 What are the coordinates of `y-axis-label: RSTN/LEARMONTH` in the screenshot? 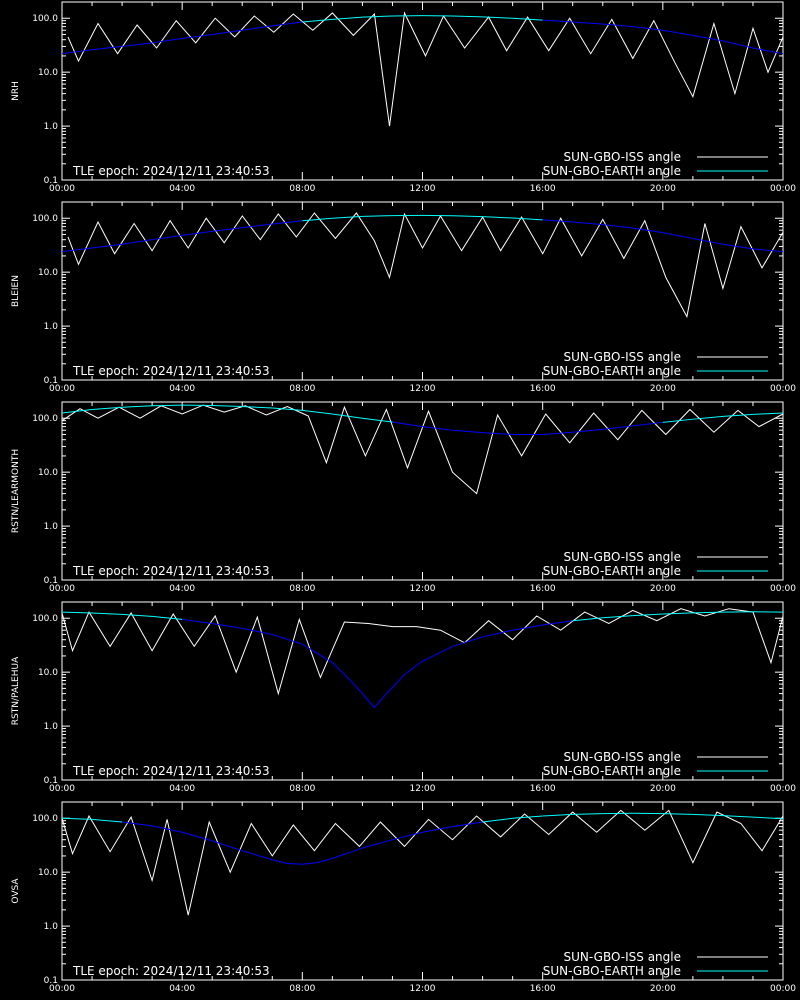 It's located at (16, 491).